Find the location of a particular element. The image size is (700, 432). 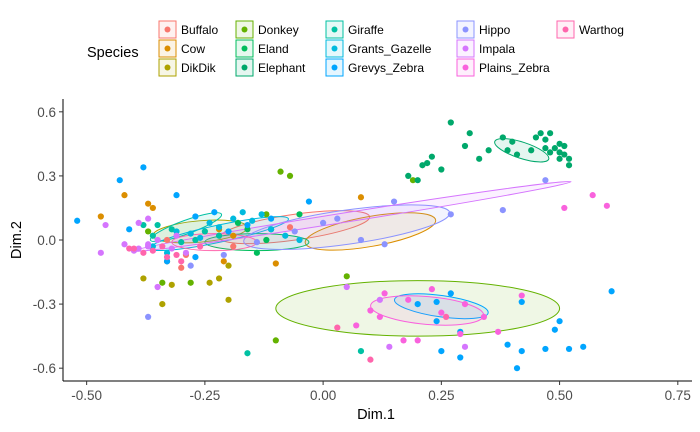

point-buffalo is located at coordinates (167, 240).